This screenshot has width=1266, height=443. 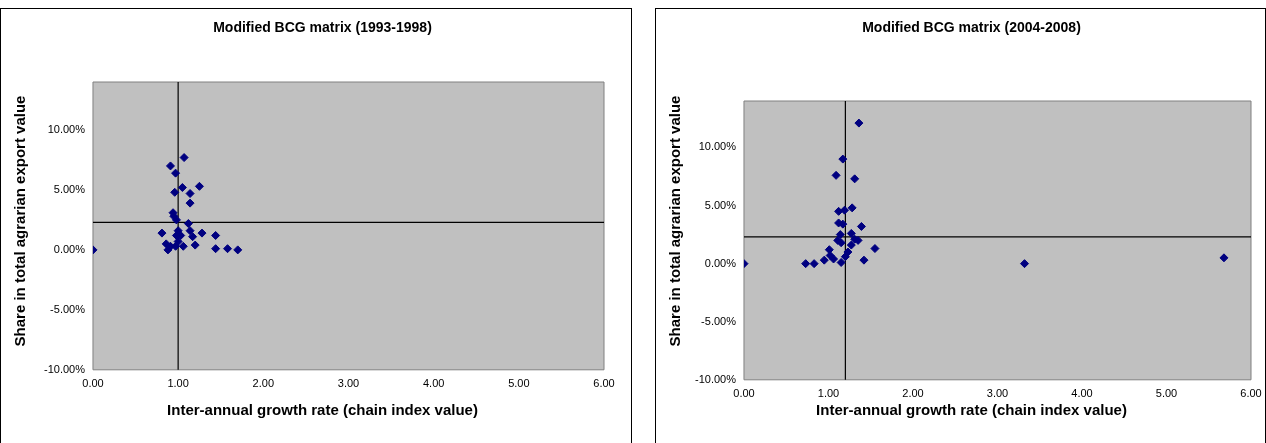 What do you see at coordinates (971, 27) in the screenshot?
I see `chart-title: Modified BCG matrix (2004-2008)` at bounding box center [971, 27].